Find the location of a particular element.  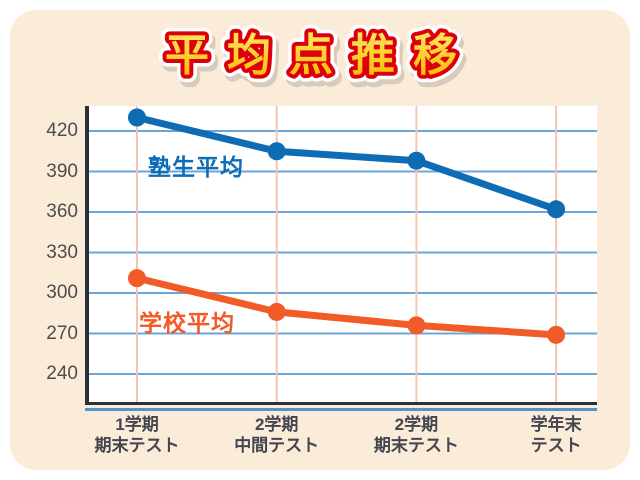

series-label-school-average: 学校平均 is located at coordinates (187, 323).